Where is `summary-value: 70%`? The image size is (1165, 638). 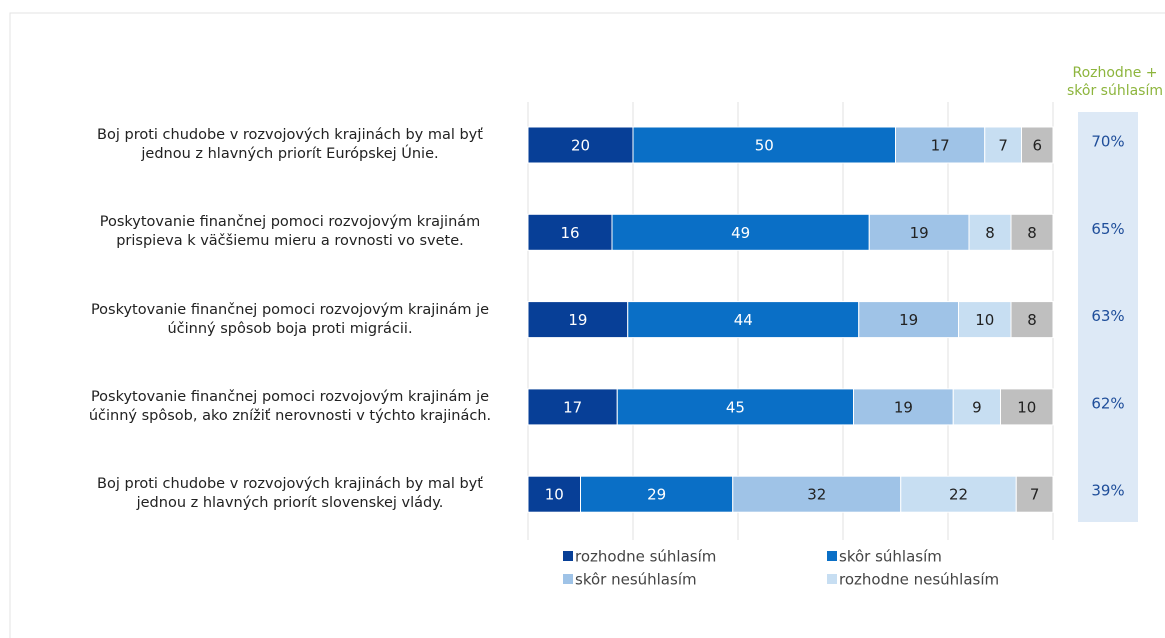 summary-value: 70% is located at coordinates (1107, 142).